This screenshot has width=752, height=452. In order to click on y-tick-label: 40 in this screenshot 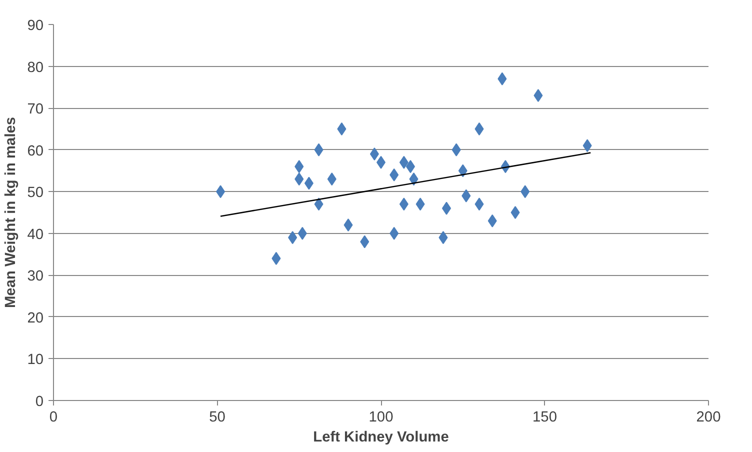, I will do `click(35, 234)`.